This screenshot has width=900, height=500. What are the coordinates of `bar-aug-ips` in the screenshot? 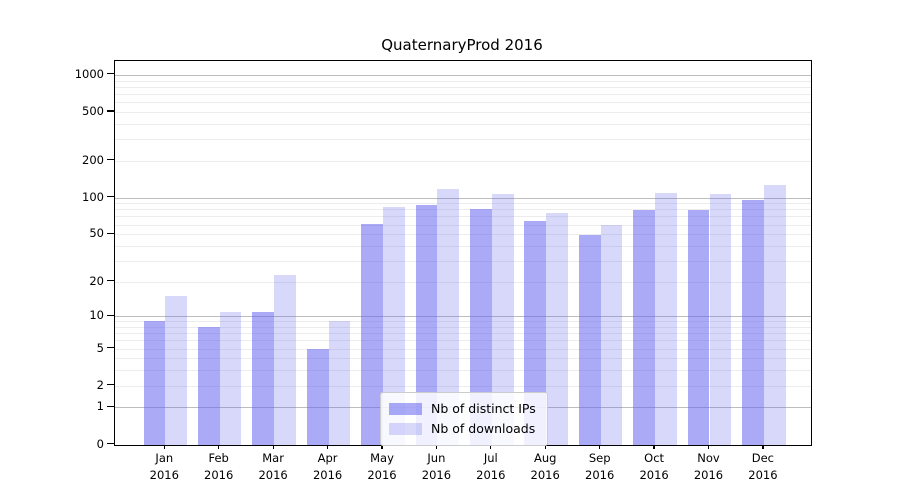 It's located at (535, 333).